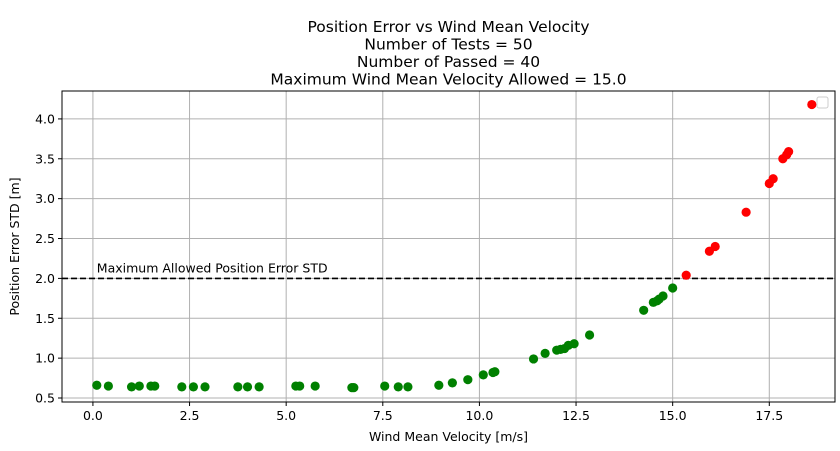 The image size is (840, 451). What do you see at coordinates (14, 246) in the screenshot?
I see `y-axis-label: Position Error STD [m]` at bounding box center [14, 246].